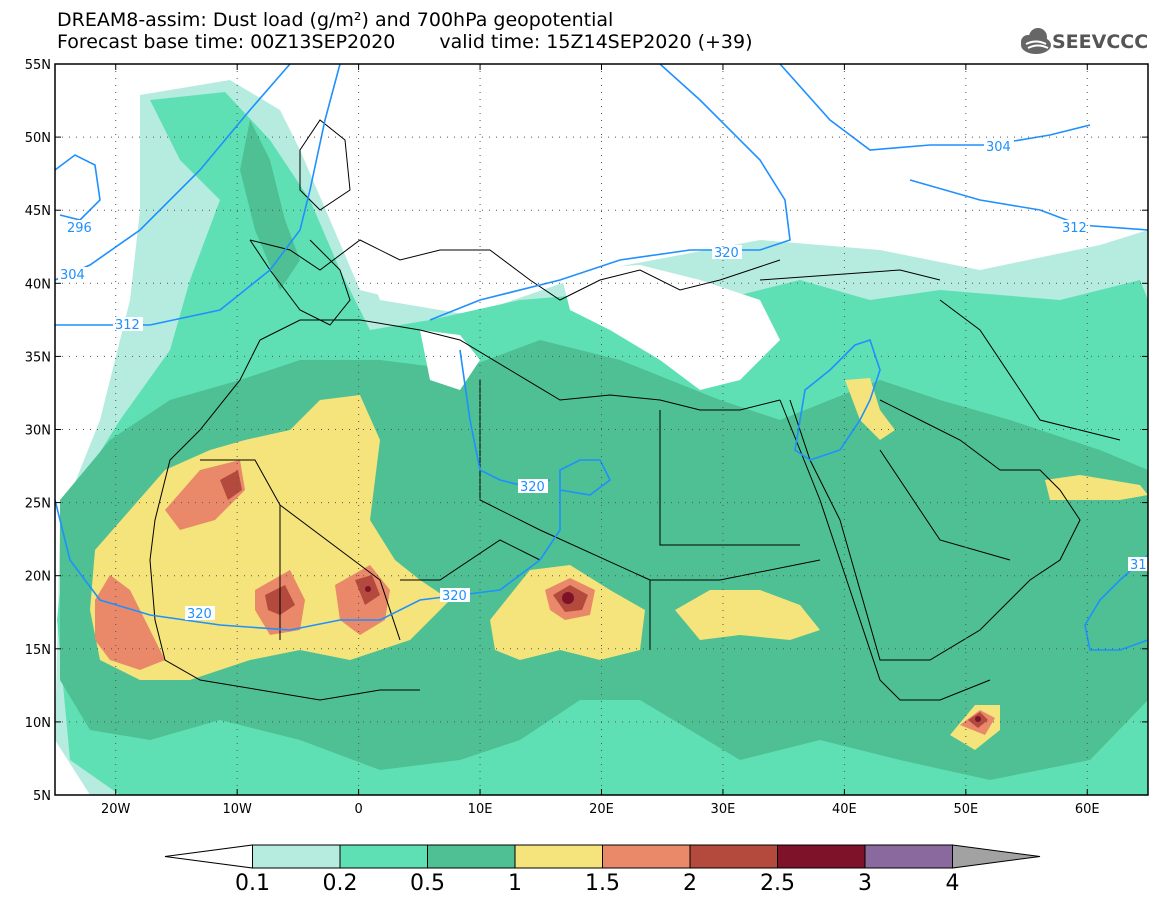  What do you see at coordinates (38, 650) in the screenshot?
I see `lat-tick-label: 15N` at bounding box center [38, 650].